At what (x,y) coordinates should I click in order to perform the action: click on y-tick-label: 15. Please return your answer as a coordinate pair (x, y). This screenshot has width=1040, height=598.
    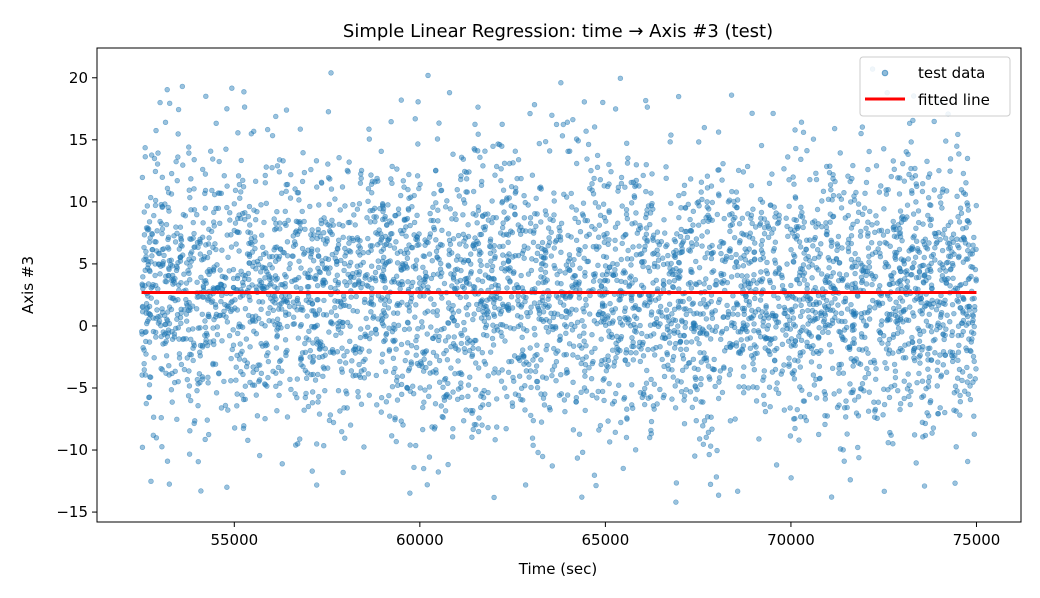
    Looking at the image, I should click on (78, 140).